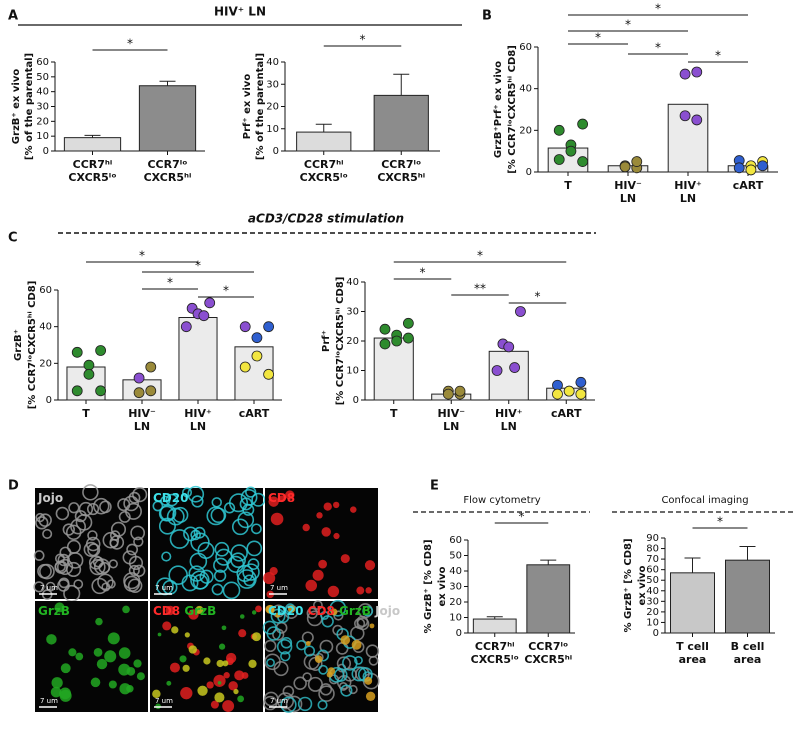 This screenshot has width=800, height=741. What do you see at coordinates (164, 701) in the screenshot?
I see `scale-label: 7 um` at bounding box center [164, 701].